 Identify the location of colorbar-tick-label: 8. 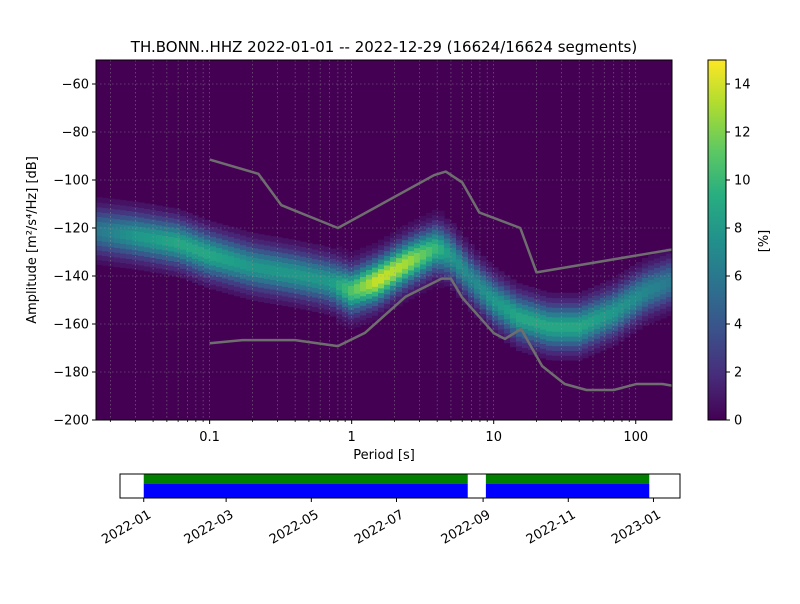
(738, 229).